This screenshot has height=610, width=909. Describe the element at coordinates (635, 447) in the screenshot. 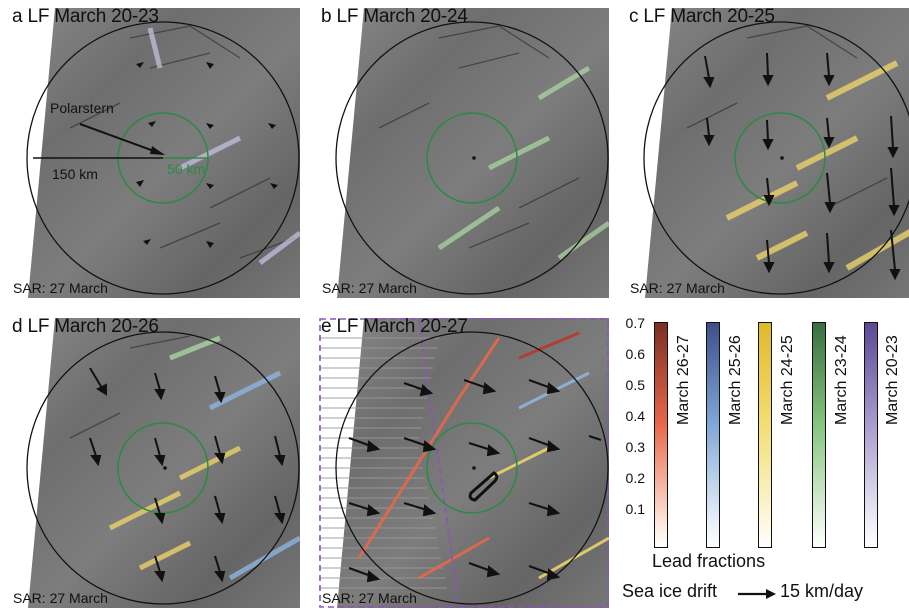

I see `tick-label: 0.3` at that location.